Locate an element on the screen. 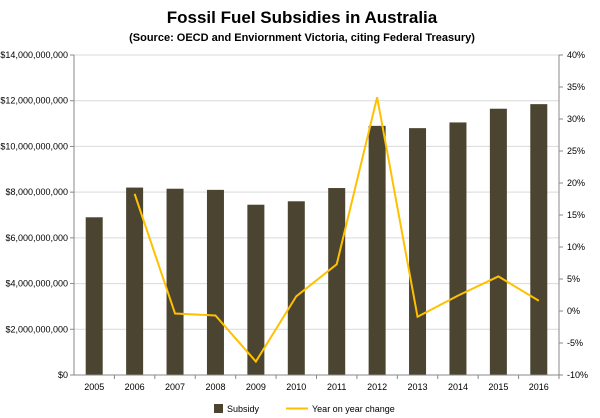  y-left-tick-label: $10,000,000,000 is located at coordinates (34, 146).